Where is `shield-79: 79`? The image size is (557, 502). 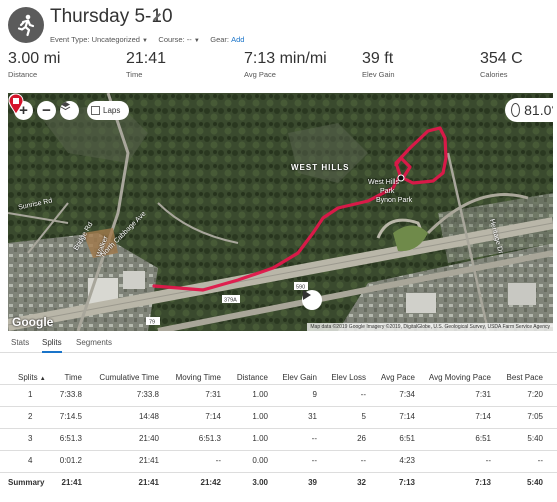
shield-79: 79 is located at coordinates (152, 323).